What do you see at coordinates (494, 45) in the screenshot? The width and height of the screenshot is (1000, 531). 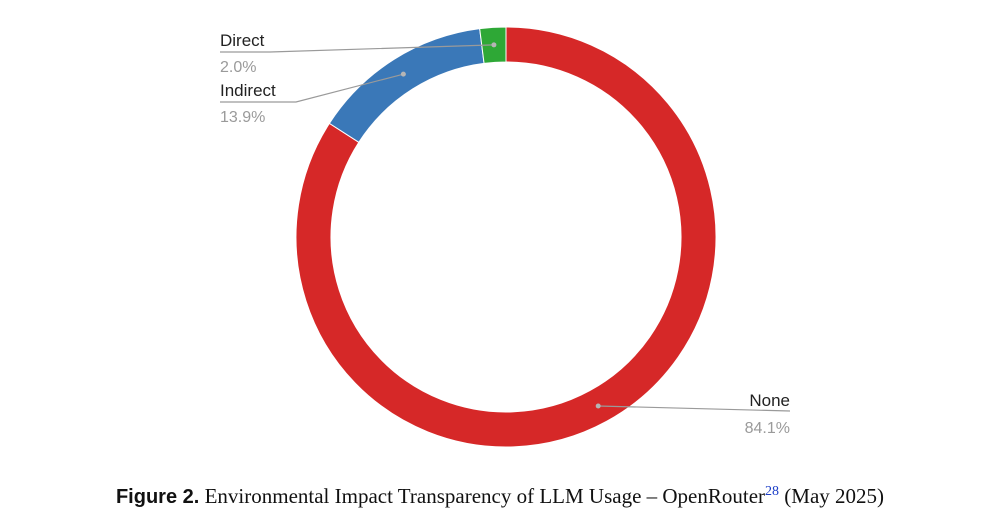 I see `leader-dot-direct` at bounding box center [494, 45].